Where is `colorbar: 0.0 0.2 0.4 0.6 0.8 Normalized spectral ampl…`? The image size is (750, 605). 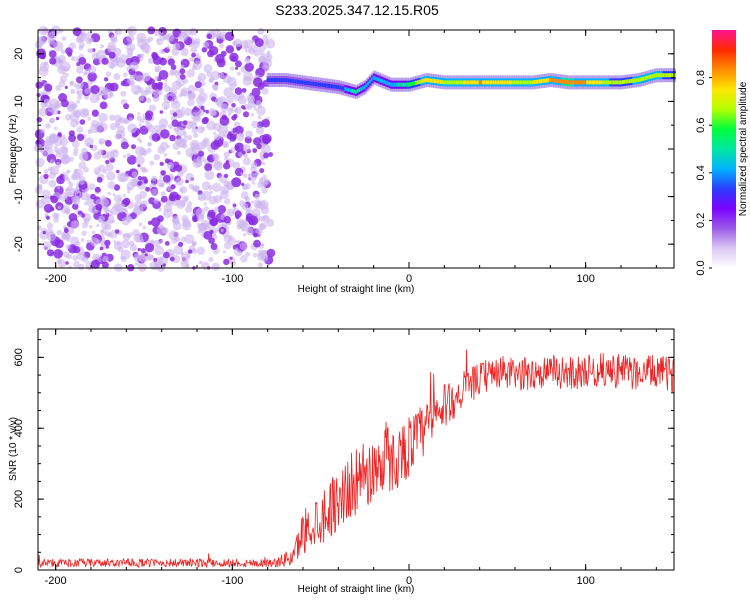
colorbar: 0.0 0.2 0.4 0.6 0.8 Normalized spectral ampl… is located at coordinates (722, 153).